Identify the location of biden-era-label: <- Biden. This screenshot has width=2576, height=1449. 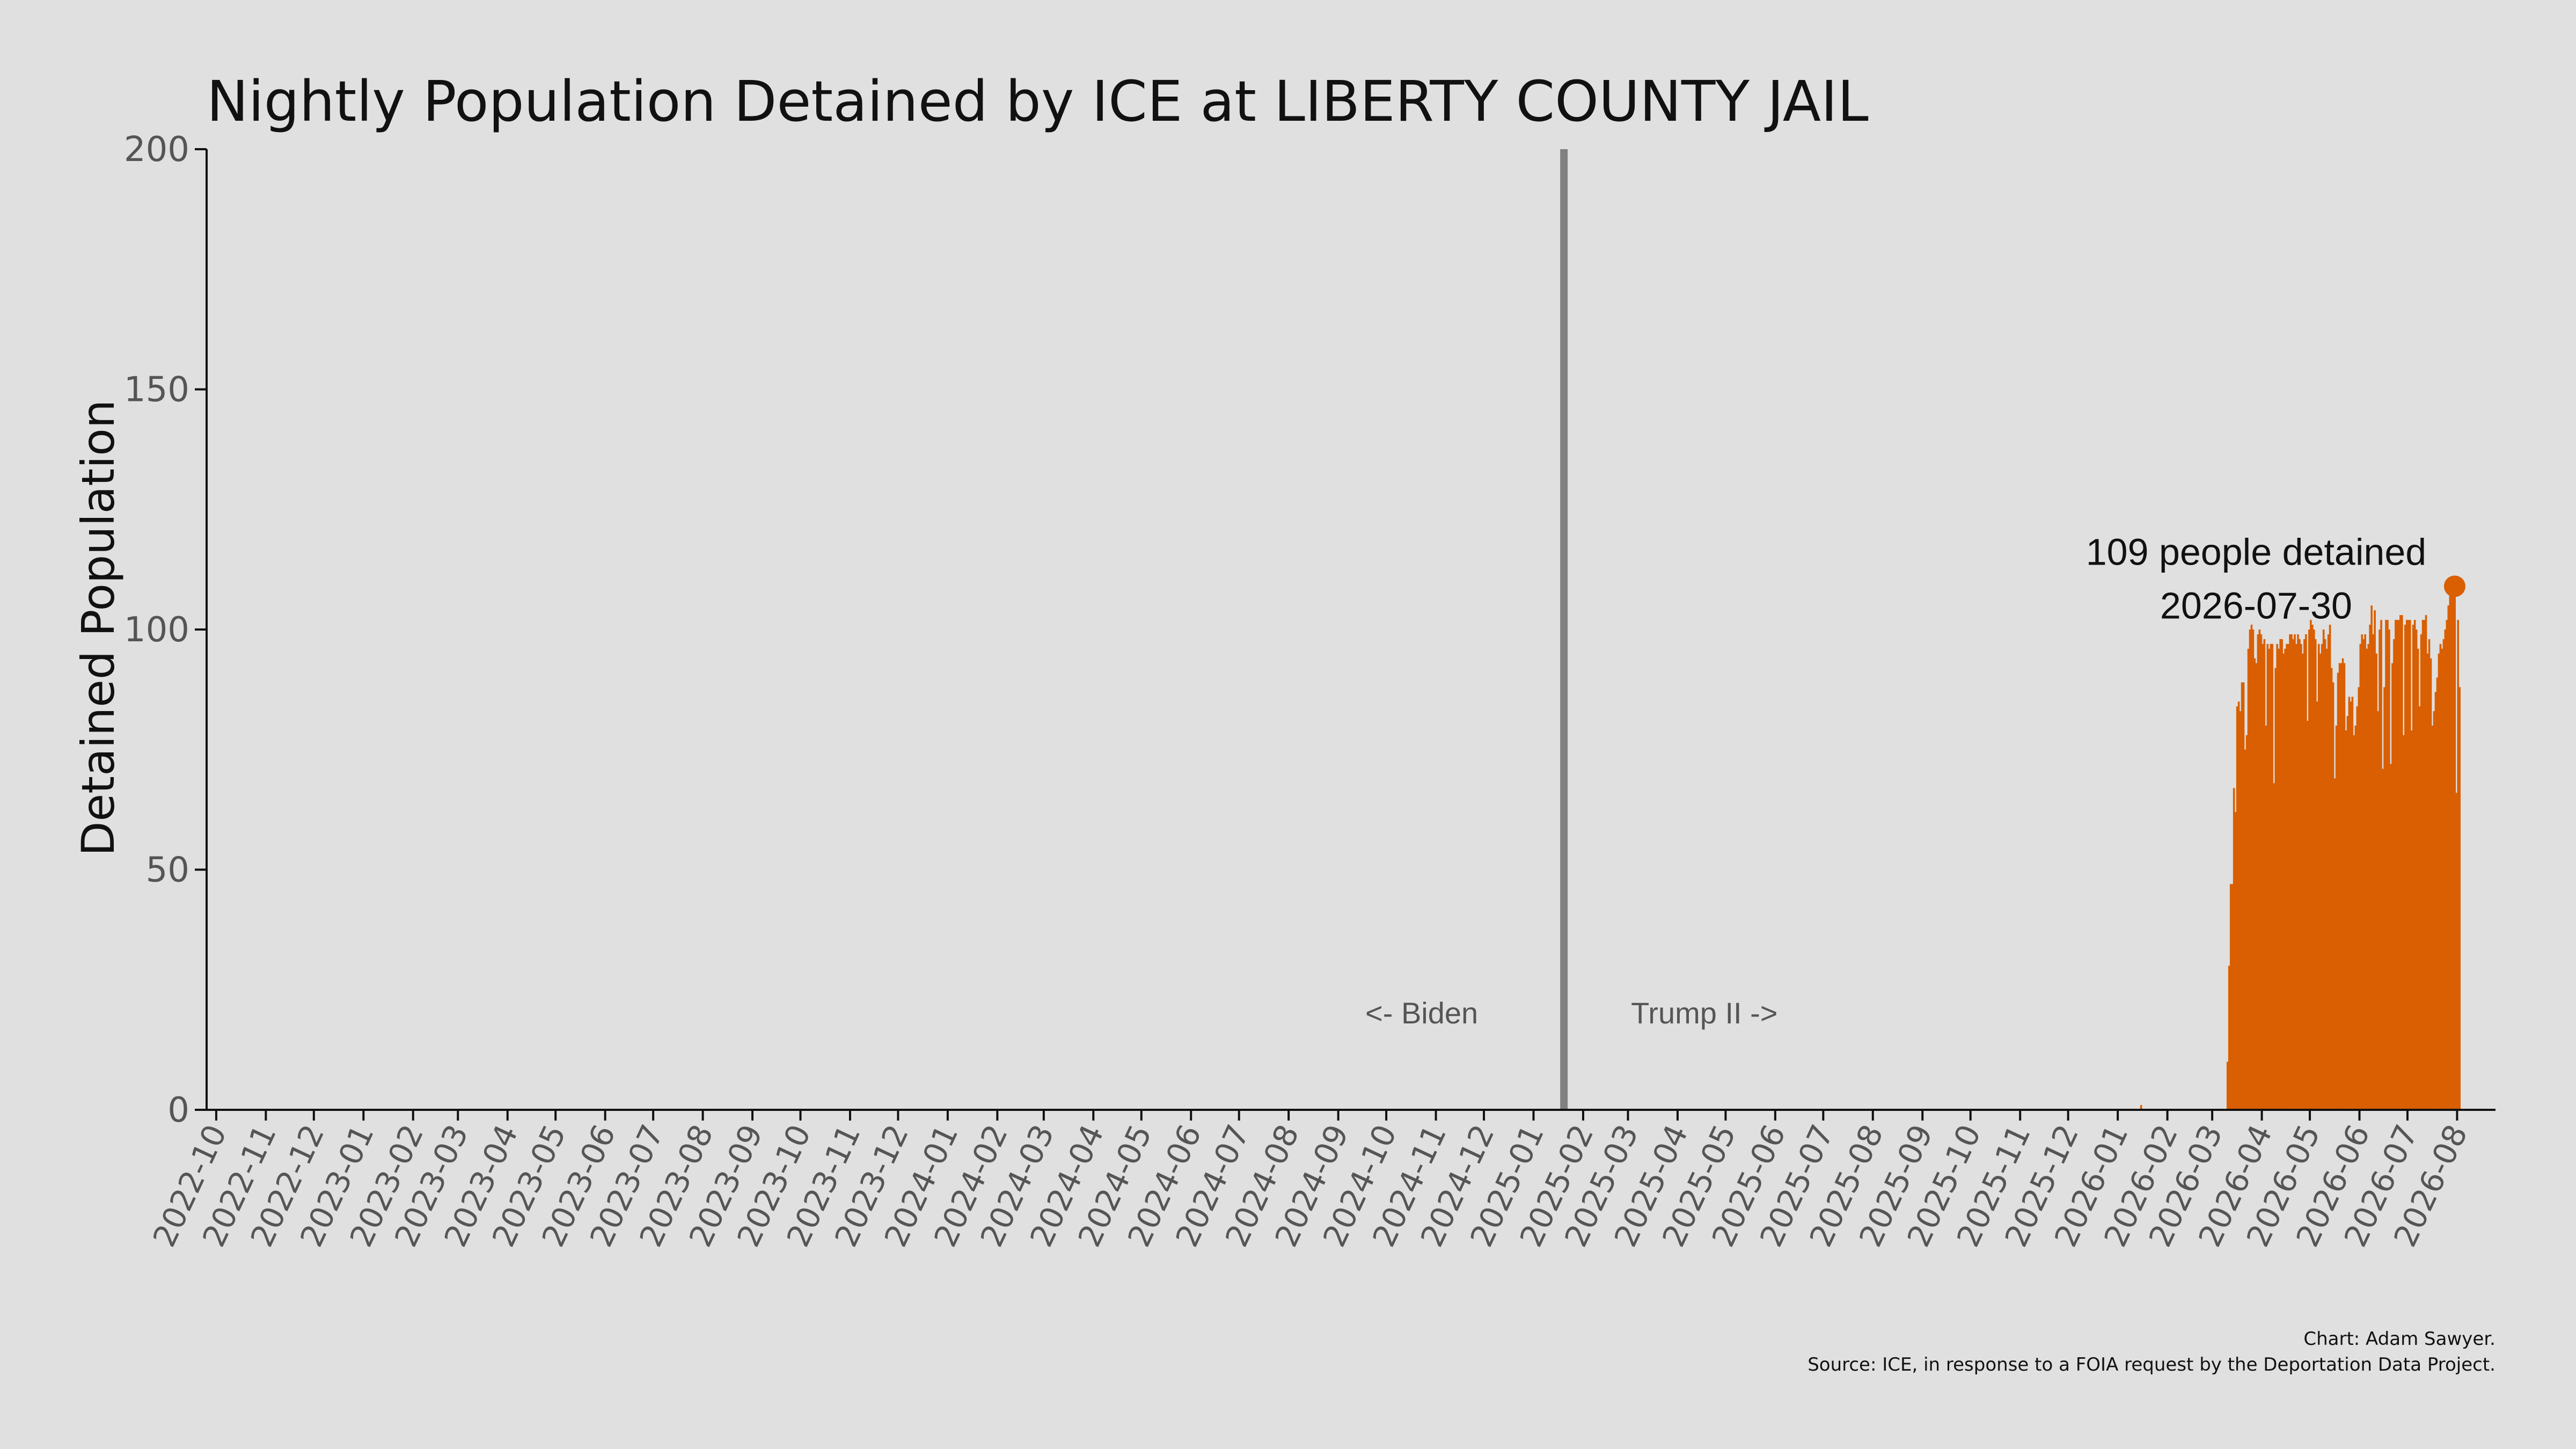
(1421, 1013).